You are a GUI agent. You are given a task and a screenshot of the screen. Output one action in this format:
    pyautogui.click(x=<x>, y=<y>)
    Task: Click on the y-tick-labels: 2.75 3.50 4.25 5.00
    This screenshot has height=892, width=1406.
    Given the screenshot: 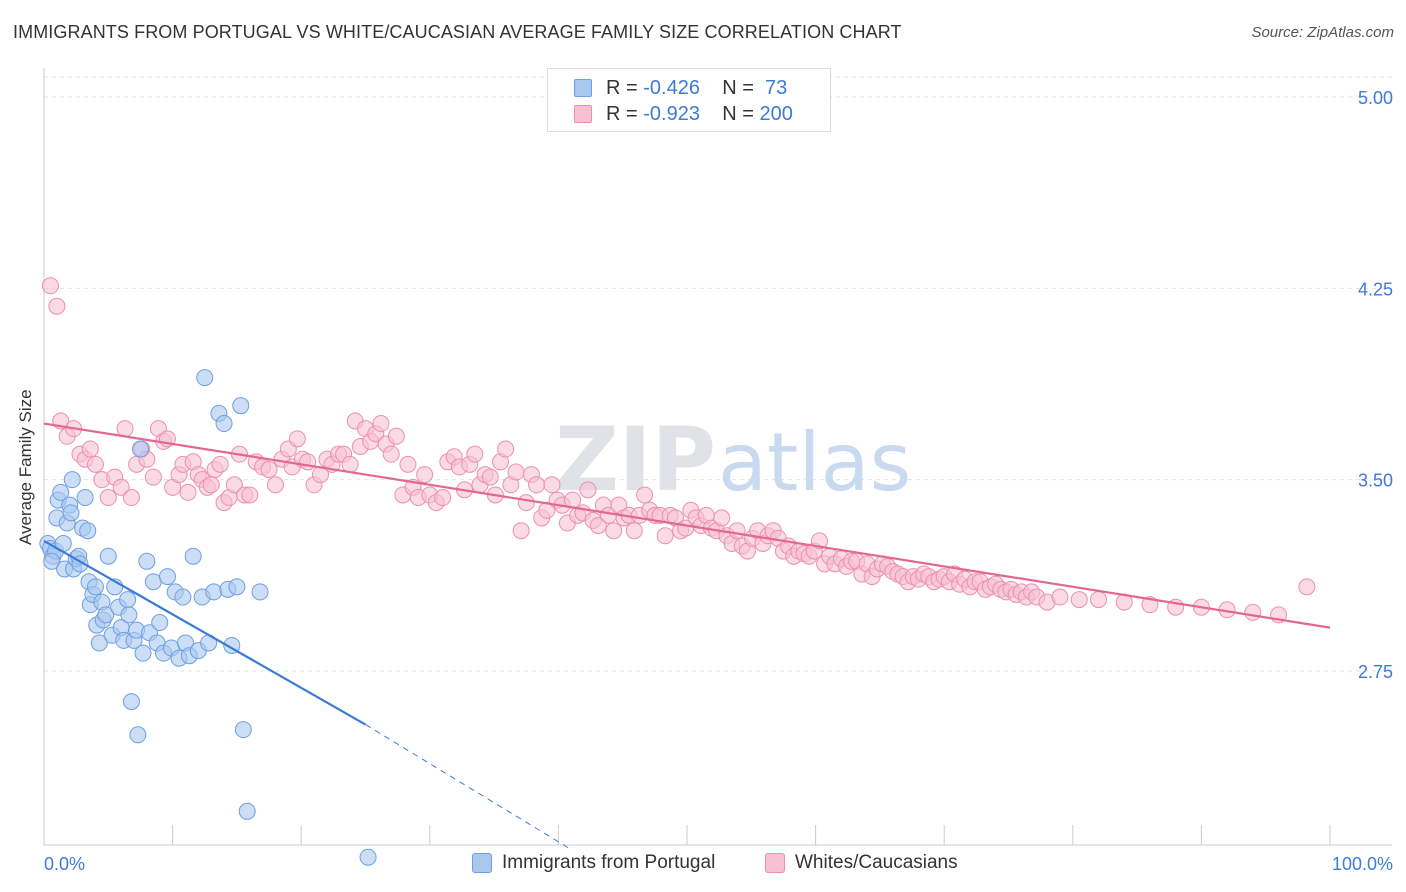 What is the action you would take?
    pyautogui.click(x=1375, y=385)
    